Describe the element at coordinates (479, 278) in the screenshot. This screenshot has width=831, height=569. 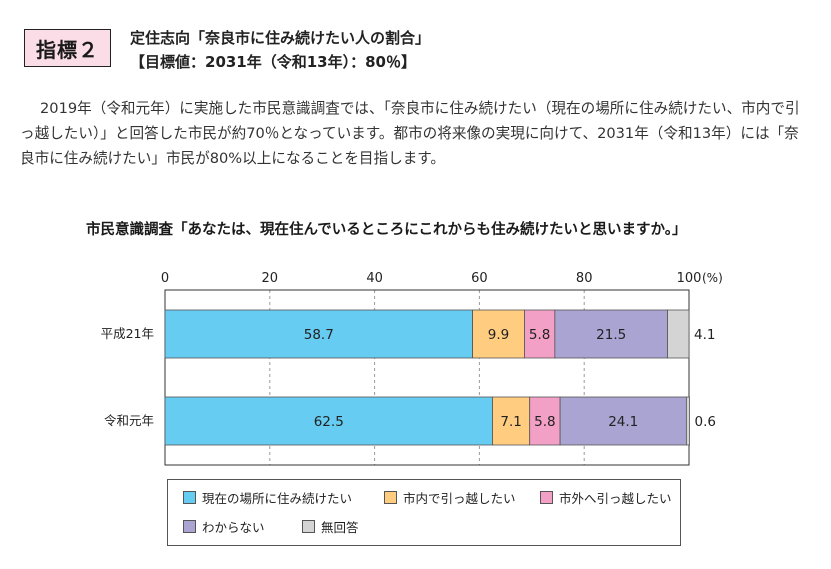
I see `x-tick-label: 60` at that location.